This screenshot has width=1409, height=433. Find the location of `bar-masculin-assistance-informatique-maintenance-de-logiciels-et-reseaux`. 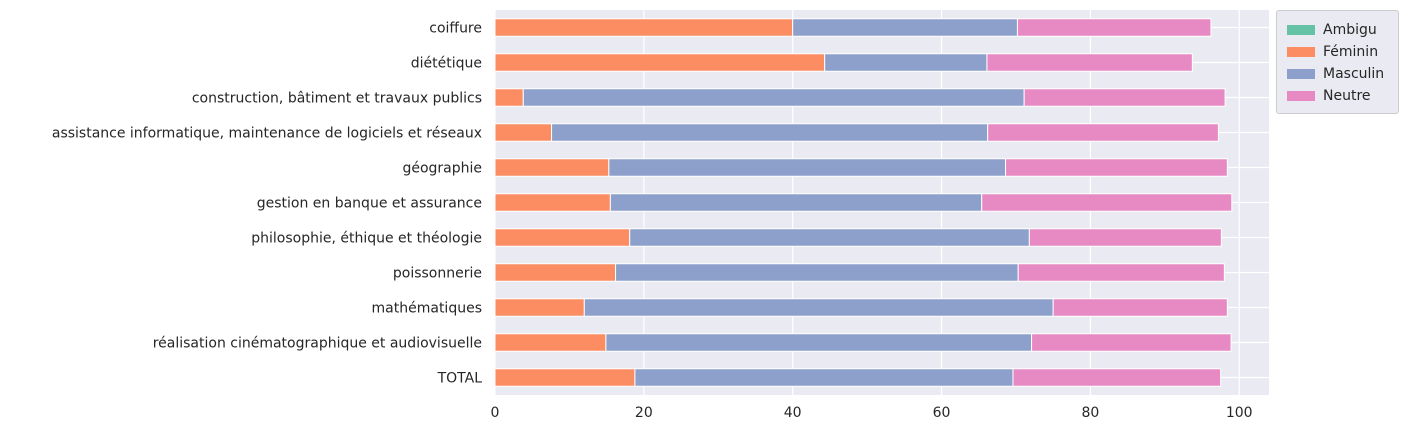

bar-masculin-assistance-informatique-maintenance-de-logiciels-et-reseaux is located at coordinates (770, 132).